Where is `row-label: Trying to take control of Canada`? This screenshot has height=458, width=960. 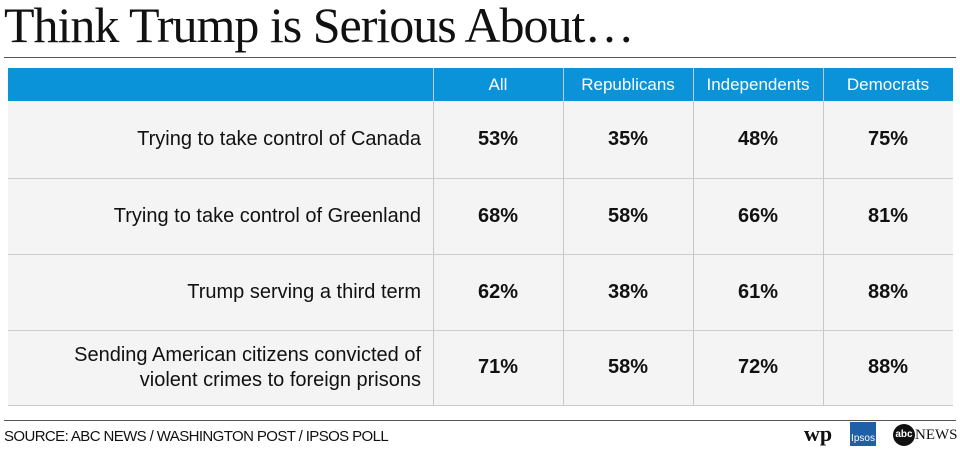
row-label: Trying to take control of Canada is located at coordinates (279, 139).